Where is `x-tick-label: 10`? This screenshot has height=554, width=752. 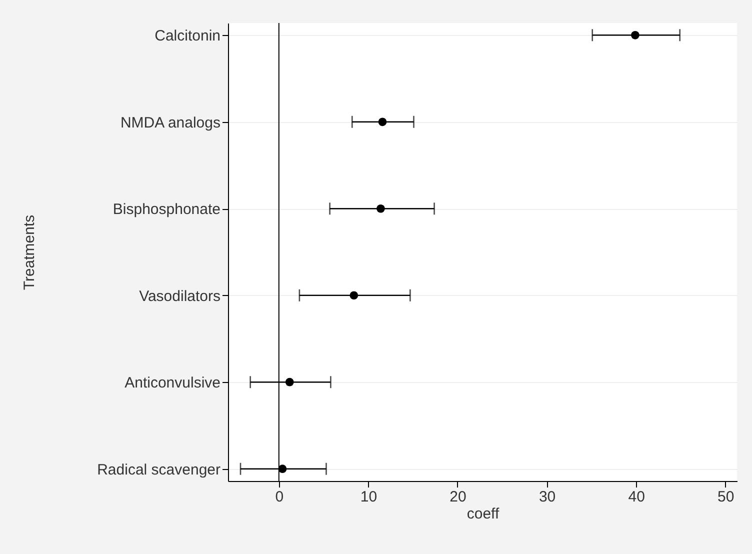 x-tick-label: 10 is located at coordinates (369, 497).